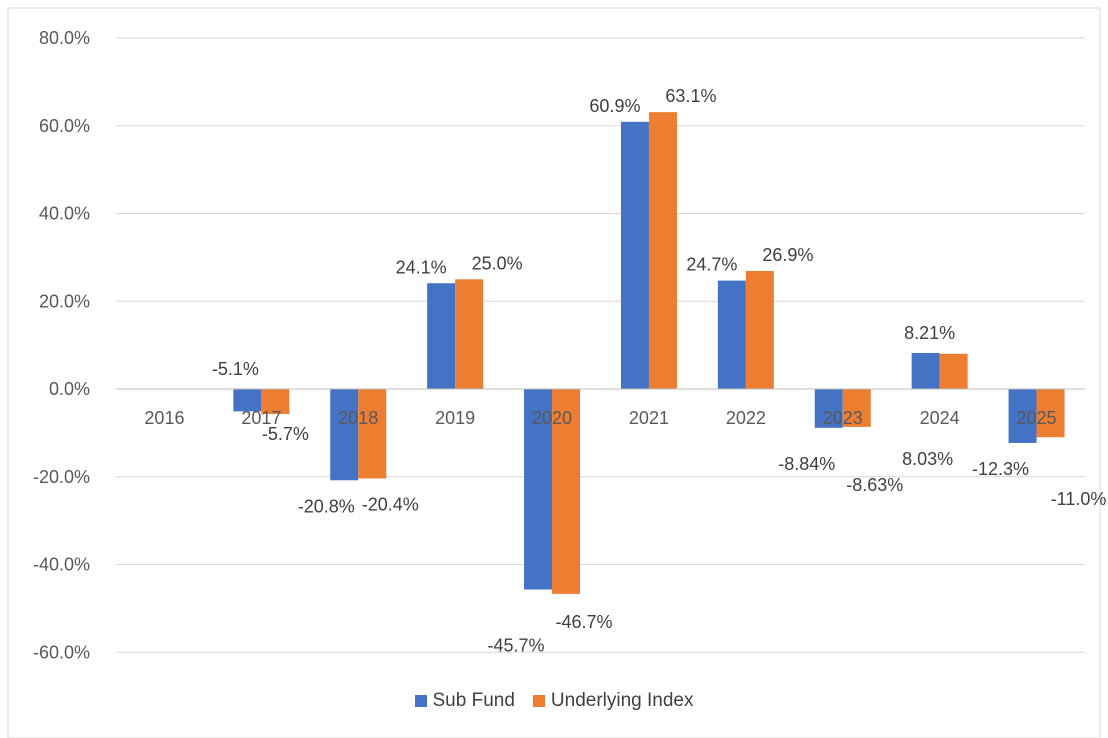 The width and height of the screenshot is (1108, 738). I want to click on data-label: -5.1%, so click(235, 369).